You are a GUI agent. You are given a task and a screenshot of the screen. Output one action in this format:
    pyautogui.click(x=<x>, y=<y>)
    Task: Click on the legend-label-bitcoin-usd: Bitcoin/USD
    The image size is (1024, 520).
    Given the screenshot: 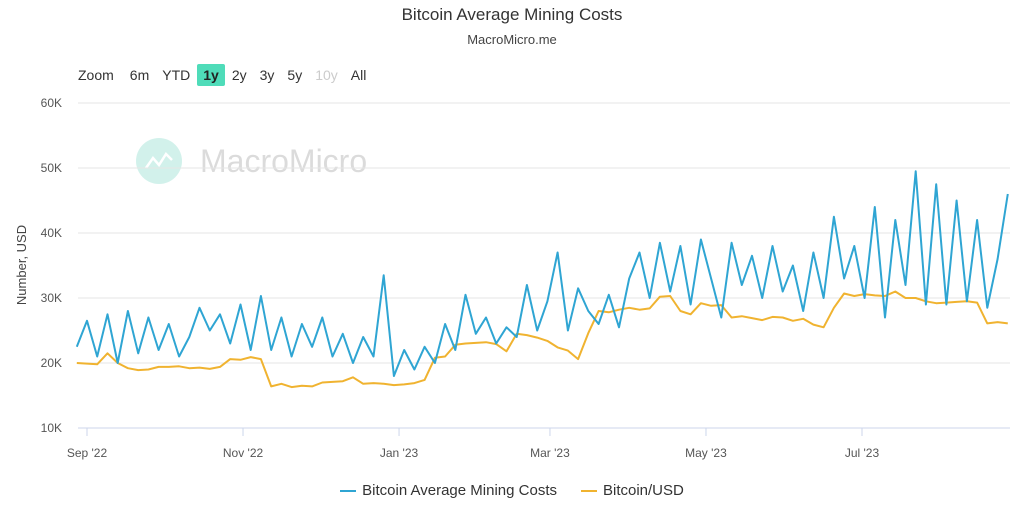 What is the action you would take?
    pyautogui.click(x=643, y=490)
    